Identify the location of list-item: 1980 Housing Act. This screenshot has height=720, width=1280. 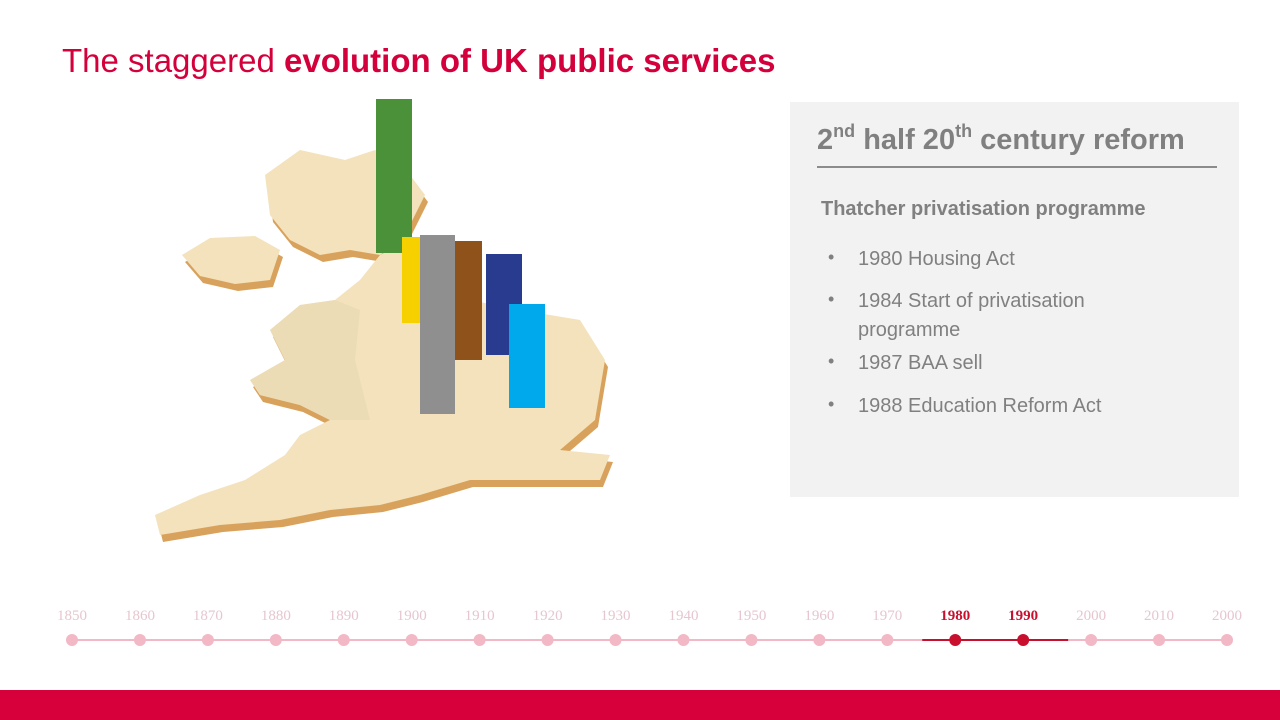
(936, 259).